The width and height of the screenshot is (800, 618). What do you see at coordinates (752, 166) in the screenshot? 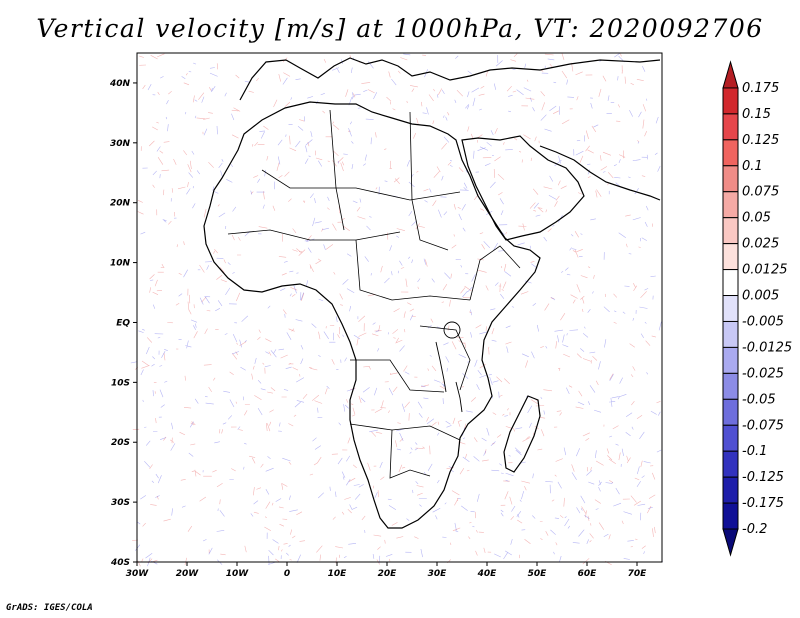
I see `colorbar-label: 0.1` at bounding box center [752, 166].